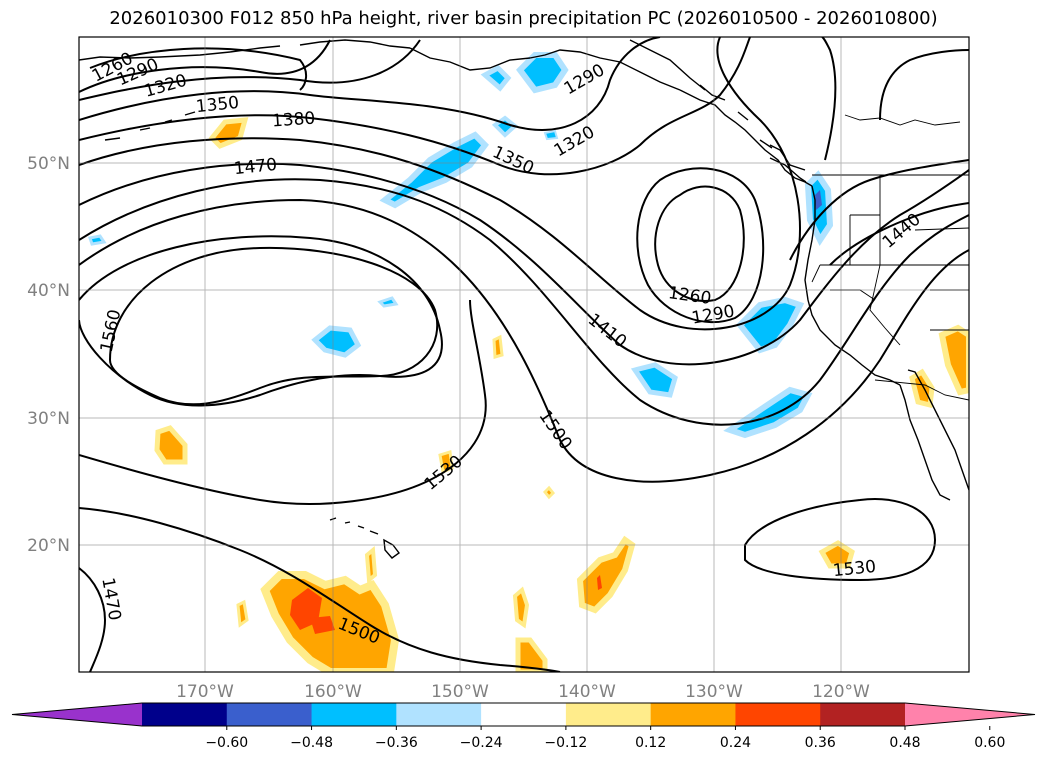  I want to click on colorbar-tick-label: 0.36, so click(820, 743).